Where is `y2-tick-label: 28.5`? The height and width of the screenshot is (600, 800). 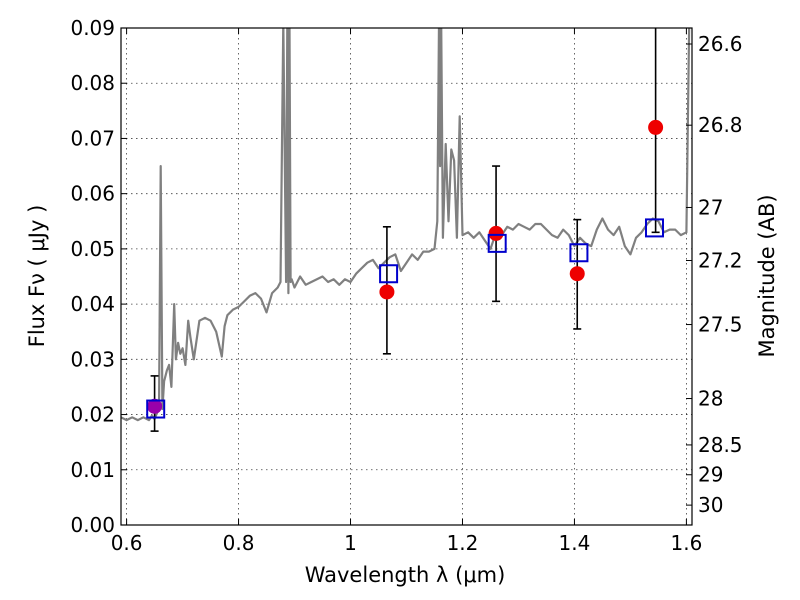
y2-tick-label: 28.5 is located at coordinates (720, 445).